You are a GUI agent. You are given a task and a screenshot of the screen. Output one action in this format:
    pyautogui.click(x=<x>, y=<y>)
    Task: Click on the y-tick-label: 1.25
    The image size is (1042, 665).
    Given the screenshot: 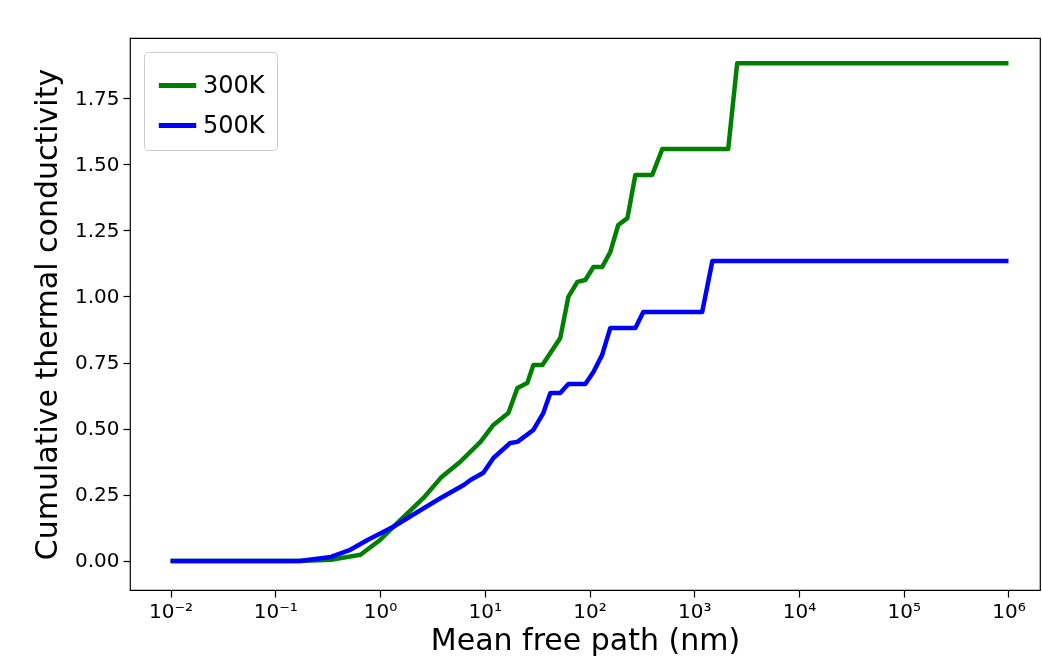 What is the action you would take?
    pyautogui.click(x=97, y=229)
    